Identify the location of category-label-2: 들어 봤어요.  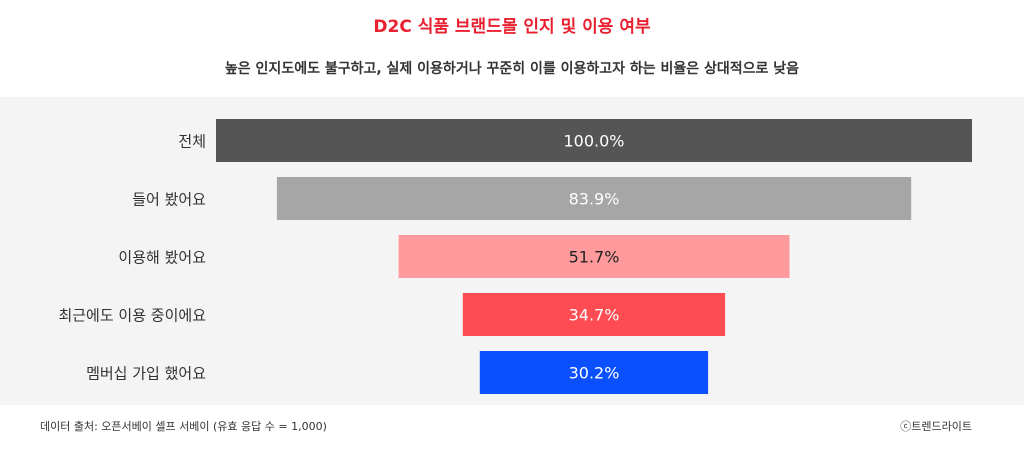
(169, 200).